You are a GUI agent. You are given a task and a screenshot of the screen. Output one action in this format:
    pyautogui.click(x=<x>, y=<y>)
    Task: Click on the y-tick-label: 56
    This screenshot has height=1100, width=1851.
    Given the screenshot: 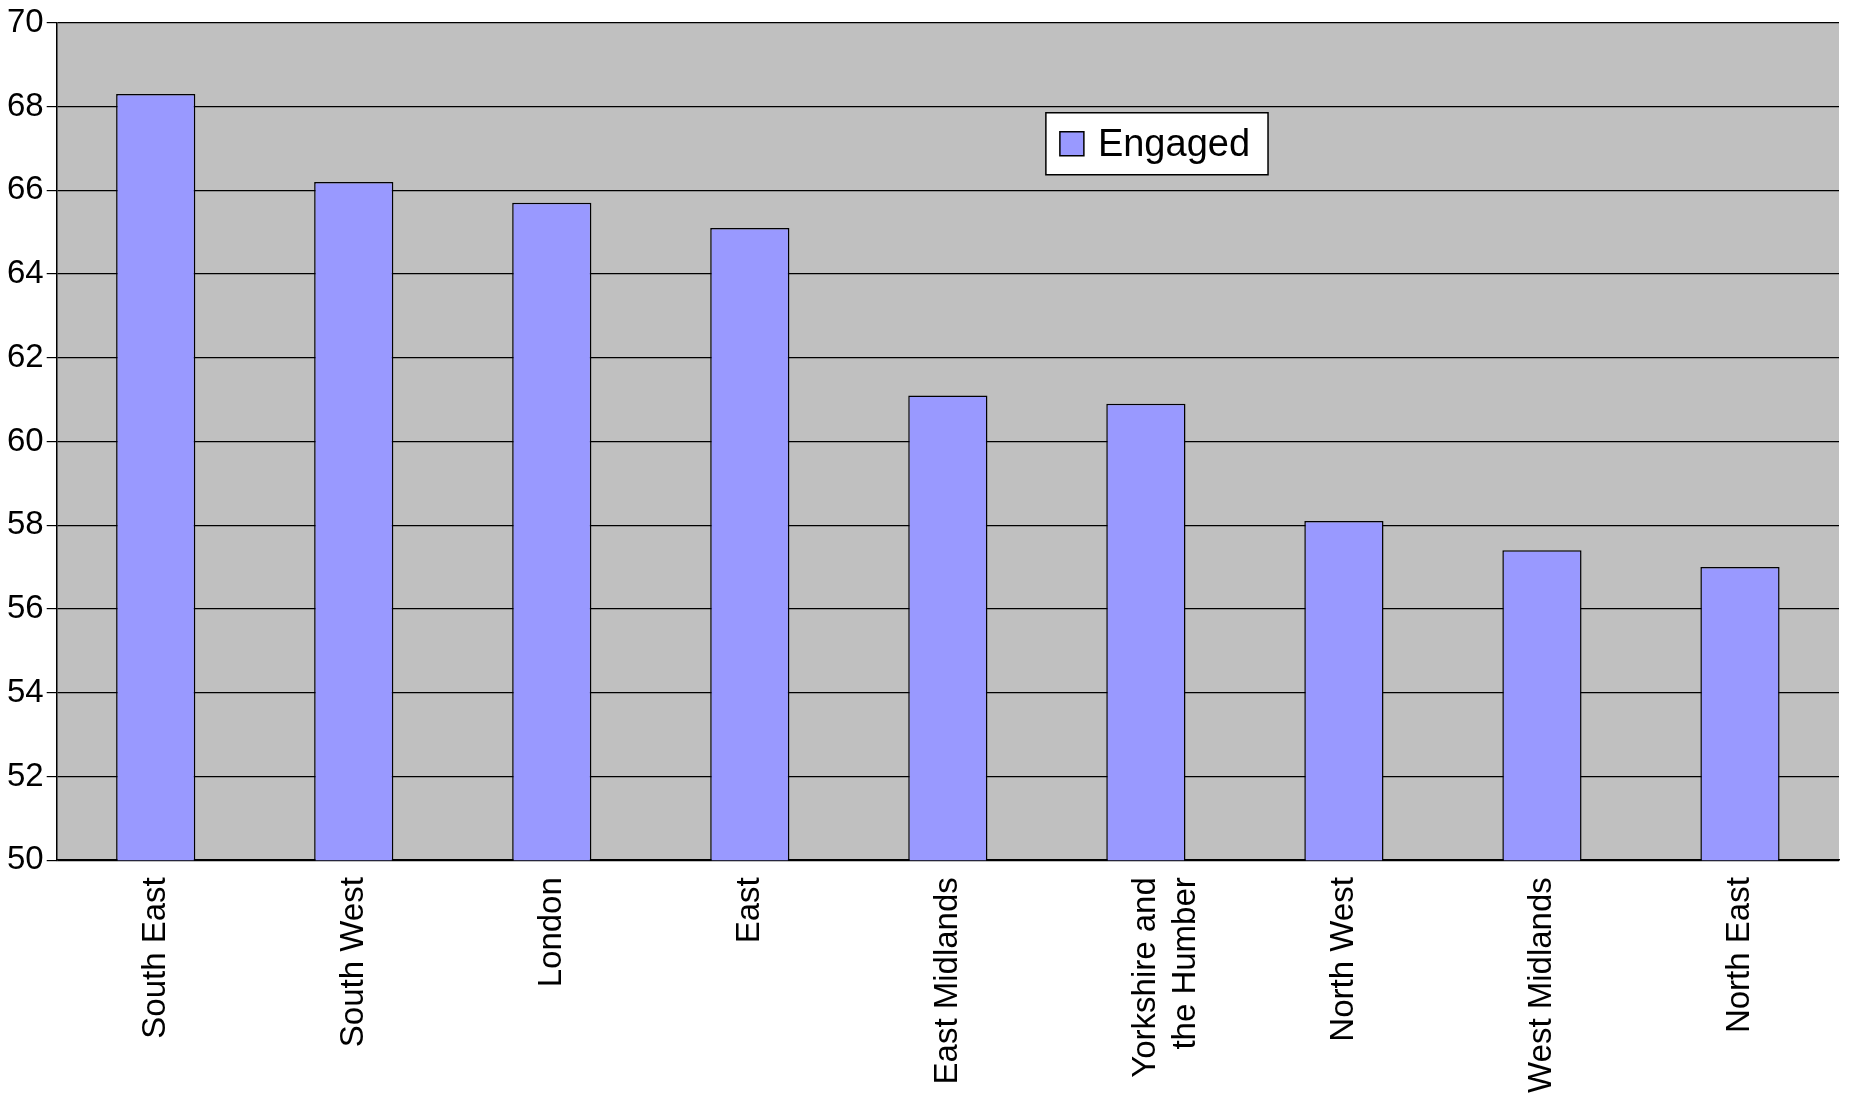 What is the action you would take?
    pyautogui.click(x=25, y=607)
    